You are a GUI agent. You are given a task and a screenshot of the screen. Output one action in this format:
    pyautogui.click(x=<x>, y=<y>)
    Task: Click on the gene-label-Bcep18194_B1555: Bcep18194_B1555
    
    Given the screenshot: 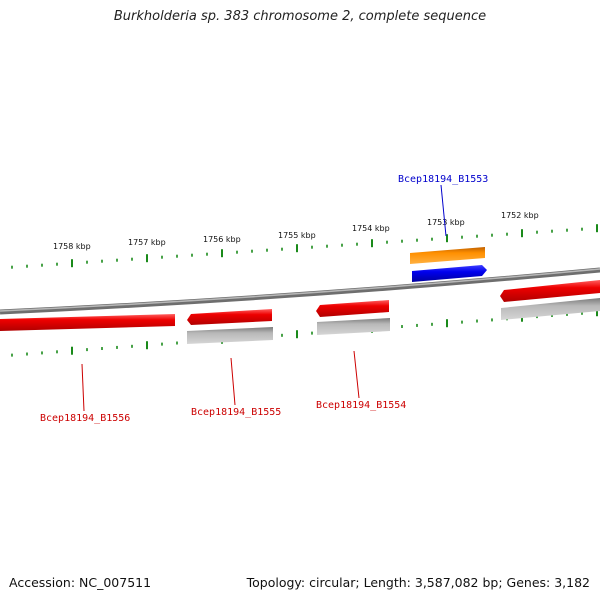 What is the action you would take?
    pyautogui.click(x=236, y=412)
    